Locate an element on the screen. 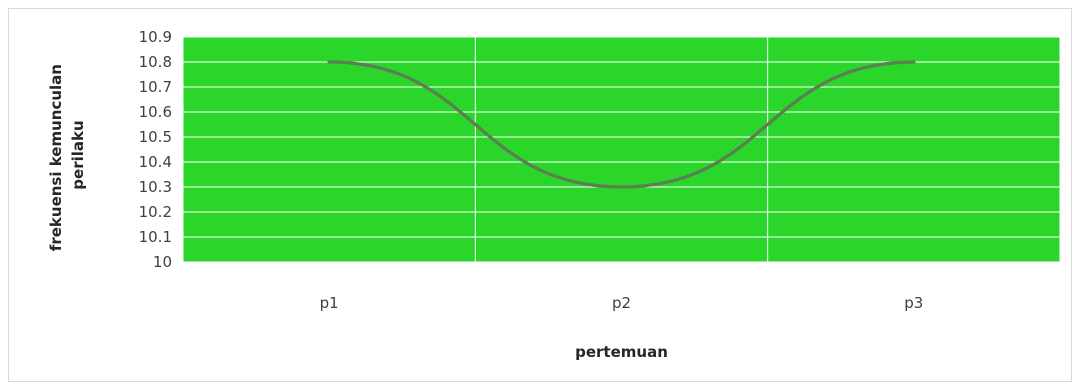 This screenshot has height=390, width=1078. y-tick-label: 10.6 is located at coordinates (155, 112).